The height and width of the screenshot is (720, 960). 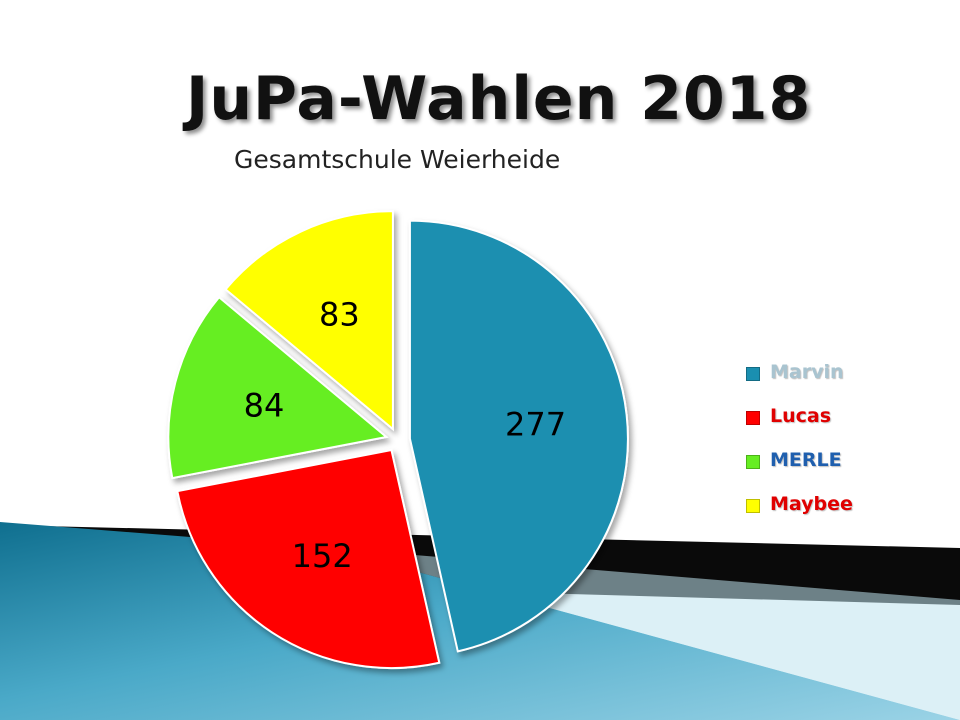 I want to click on data-label-marvin: 277, so click(x=535, y=425).